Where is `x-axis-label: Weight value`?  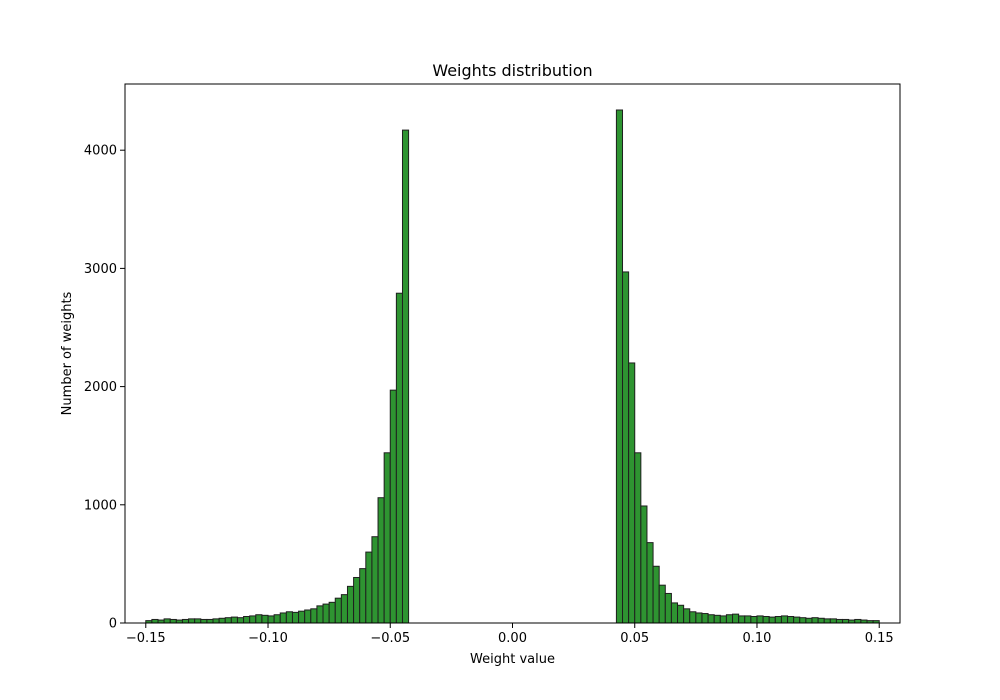
x-axis-label: Weight value is located at coordinates (512, 659).